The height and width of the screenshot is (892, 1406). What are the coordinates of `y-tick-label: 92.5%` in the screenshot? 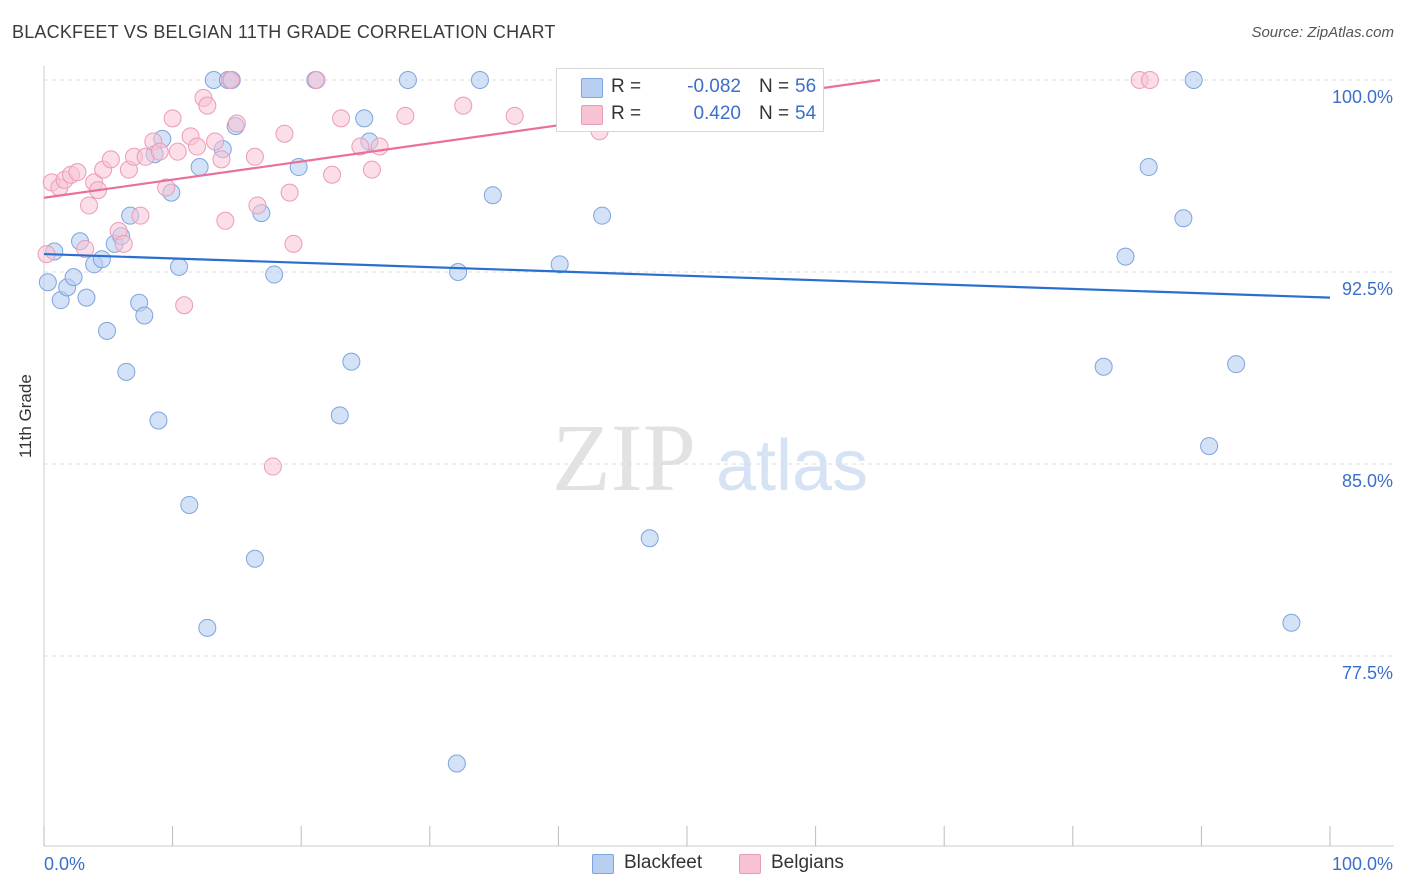 It's located at (1367, 289).